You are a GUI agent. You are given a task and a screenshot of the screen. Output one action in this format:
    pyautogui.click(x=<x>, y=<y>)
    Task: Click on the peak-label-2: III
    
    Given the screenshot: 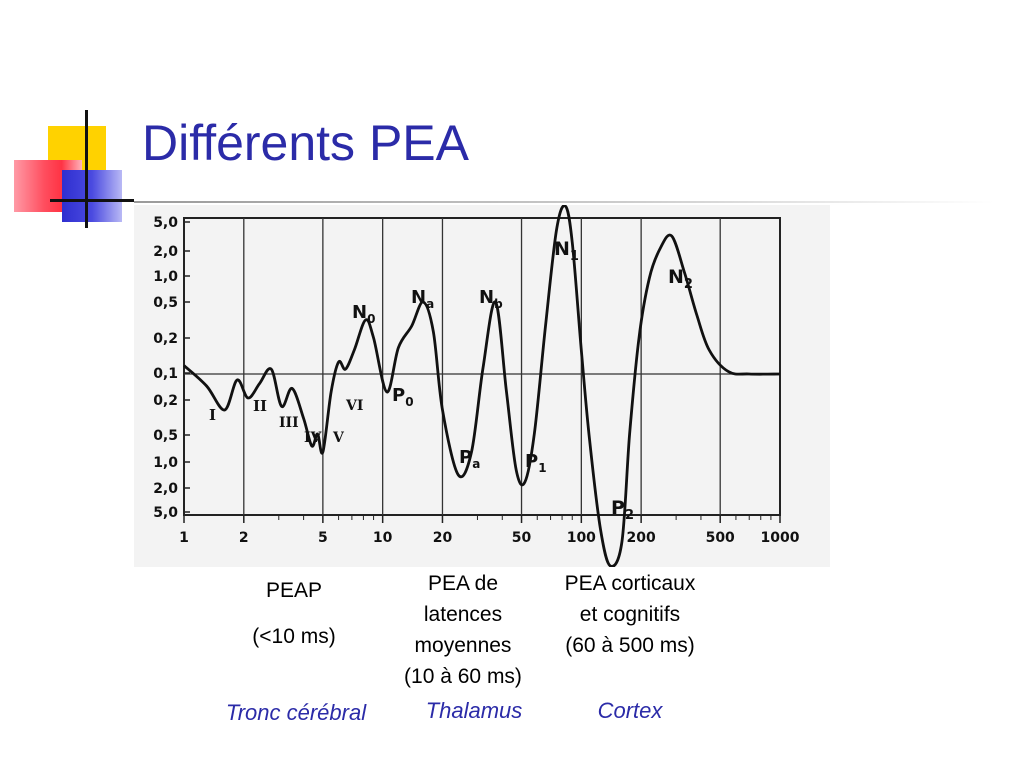 What is the action you would take?
    pyautogui.click(x=289, y=423)
    